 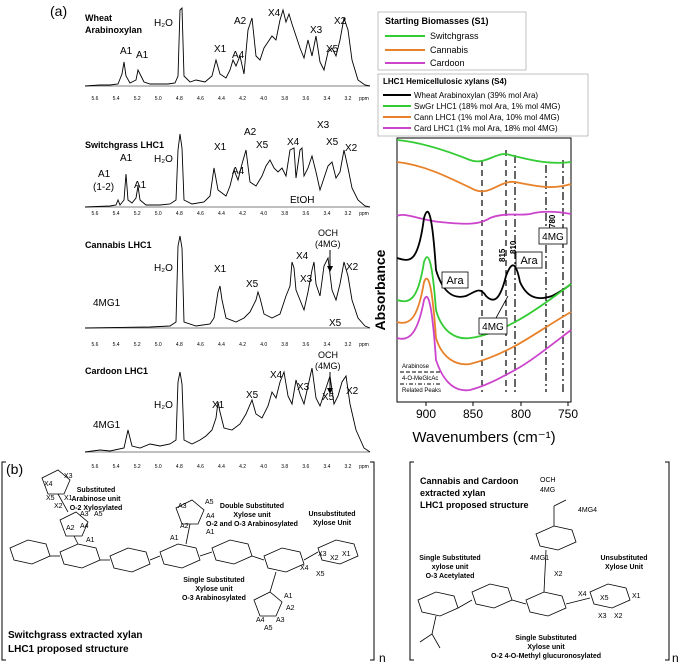 What do you see at coordinates (302, 200) in the screenshot?
I see `nmr-peak-label: EtOH` at bounding box center [302, 200].